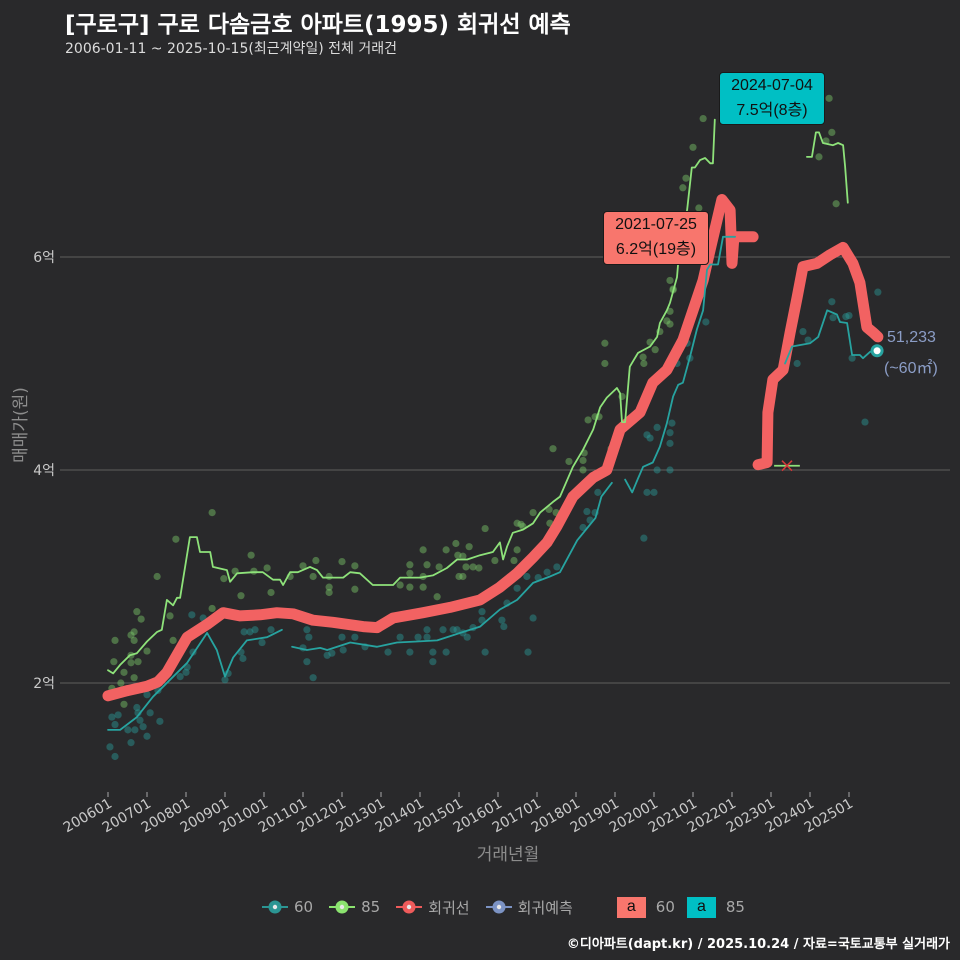 This screenshot has width=960, height=960. I want to click on legend-fill-swatch-60: a, so click(631, 907).